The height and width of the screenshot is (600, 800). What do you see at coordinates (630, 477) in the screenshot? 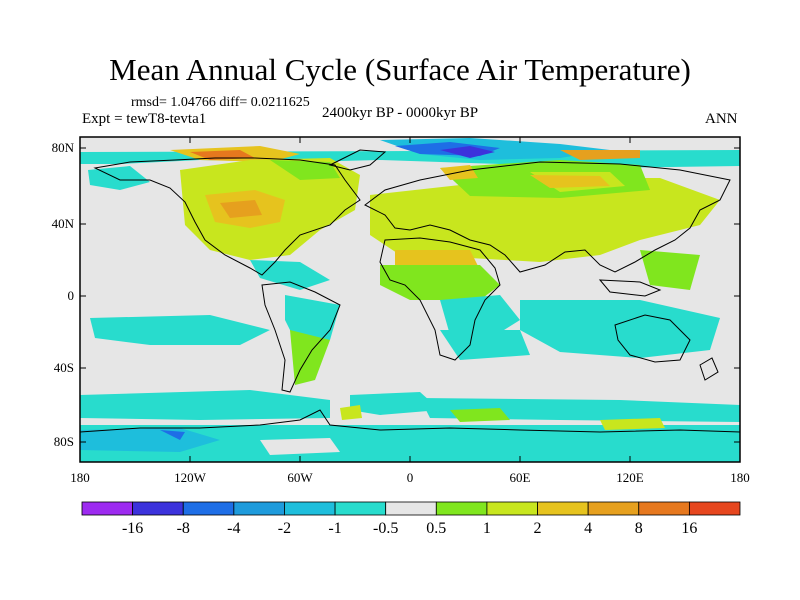
I see `lon-tick-label: 120E` at bounding box center [630, 477].